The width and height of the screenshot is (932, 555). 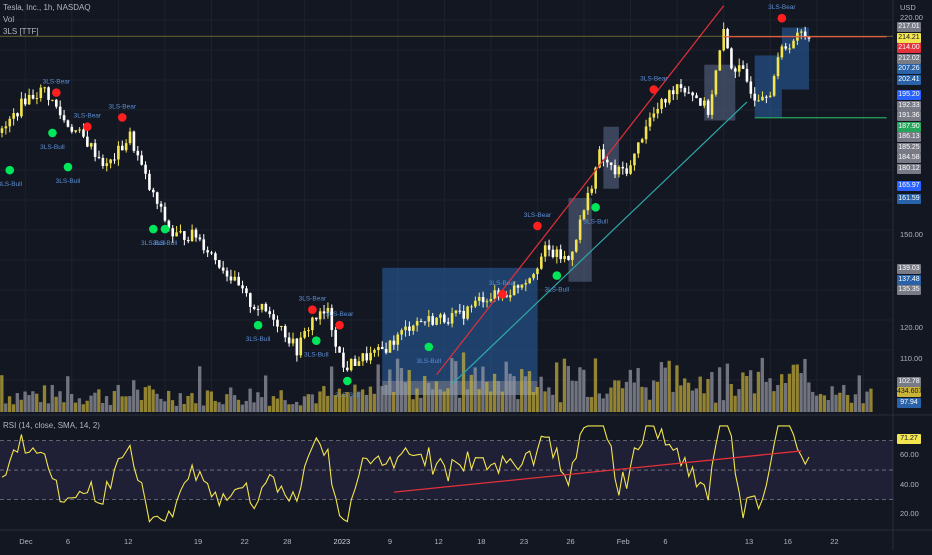 I want to click on time-tick-label: 6, so click(x=67, y=541).